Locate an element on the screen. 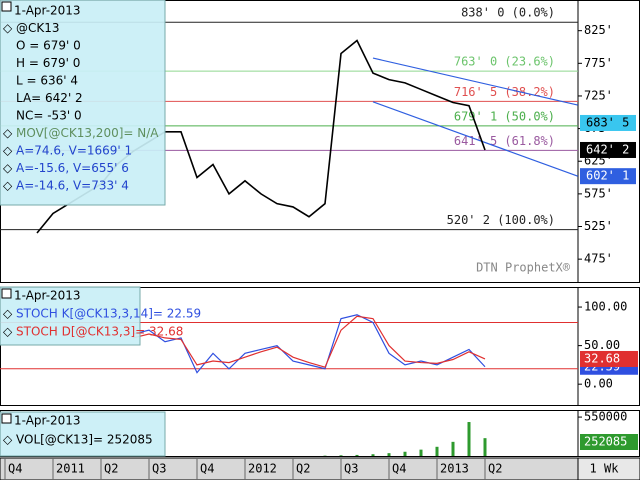 The image size is (640, 480). fib-label: 679' 1 (50.0%) is located at coordinates (504, 116).